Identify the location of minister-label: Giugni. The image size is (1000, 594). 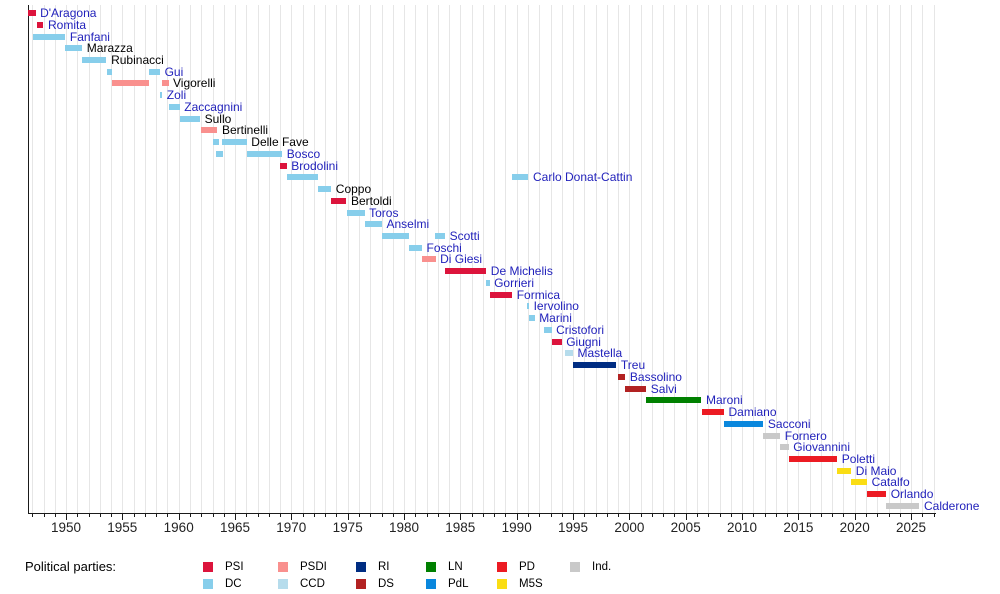
(583, 341).